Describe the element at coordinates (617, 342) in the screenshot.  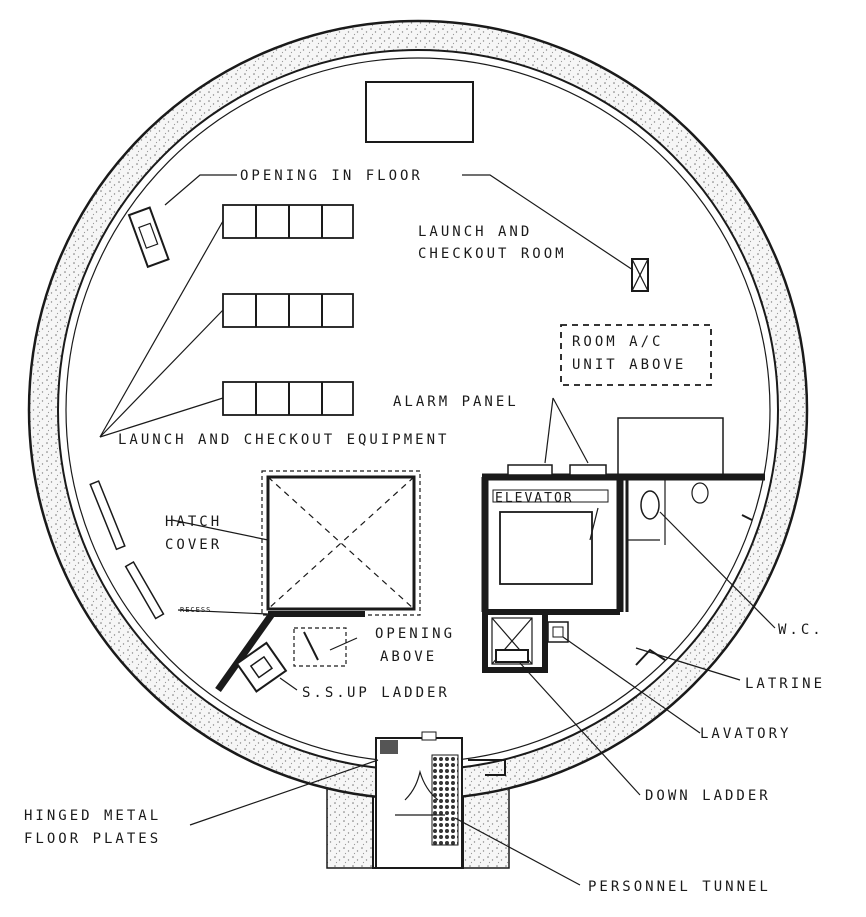
I see `label-room-ac-1: ROOM A/C` at that location.